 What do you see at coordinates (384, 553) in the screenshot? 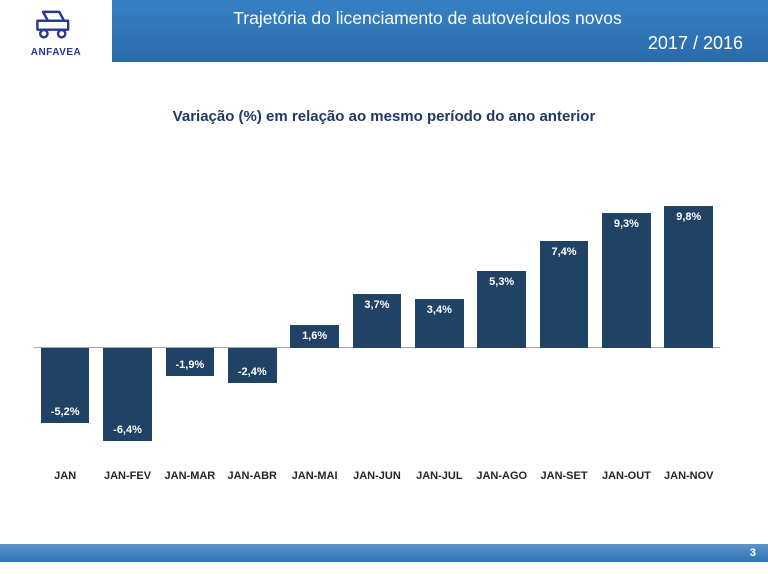
I see `footer-bar: 3` at bounding box center [384, 553].